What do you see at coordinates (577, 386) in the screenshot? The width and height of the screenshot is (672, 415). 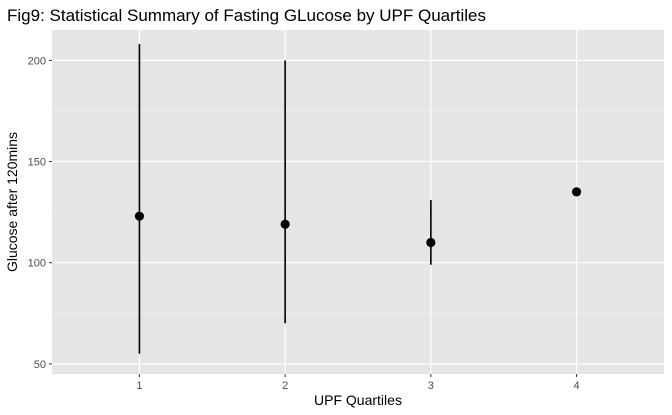 I see `x-tick-label: 4` at bounding box center [577, 386].